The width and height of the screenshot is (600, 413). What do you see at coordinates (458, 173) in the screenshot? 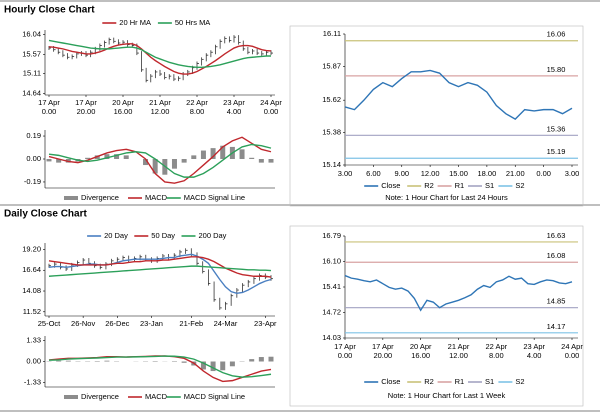
I see `x-tick-label: 15.00` at bounding box center [458, 173].